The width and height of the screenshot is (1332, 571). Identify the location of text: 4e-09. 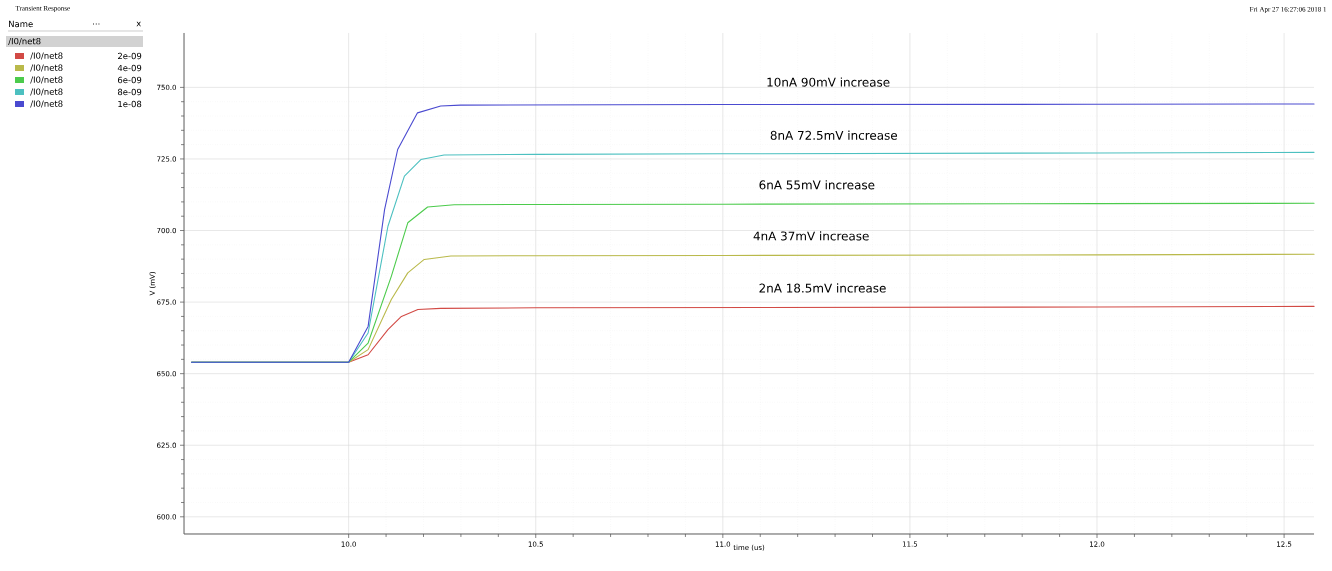
(129, 68).